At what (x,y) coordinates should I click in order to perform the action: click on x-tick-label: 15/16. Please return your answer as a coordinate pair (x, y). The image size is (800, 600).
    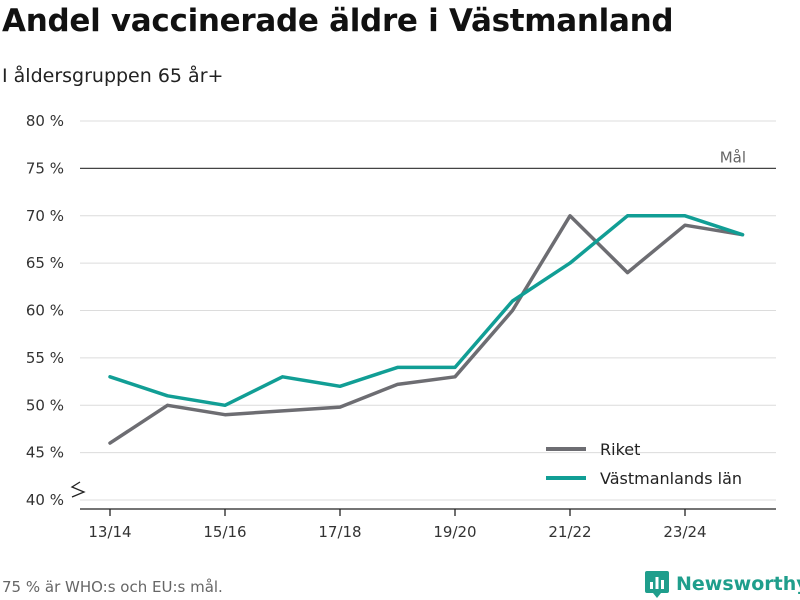
    Looking at the image, I should click on (224, 532).